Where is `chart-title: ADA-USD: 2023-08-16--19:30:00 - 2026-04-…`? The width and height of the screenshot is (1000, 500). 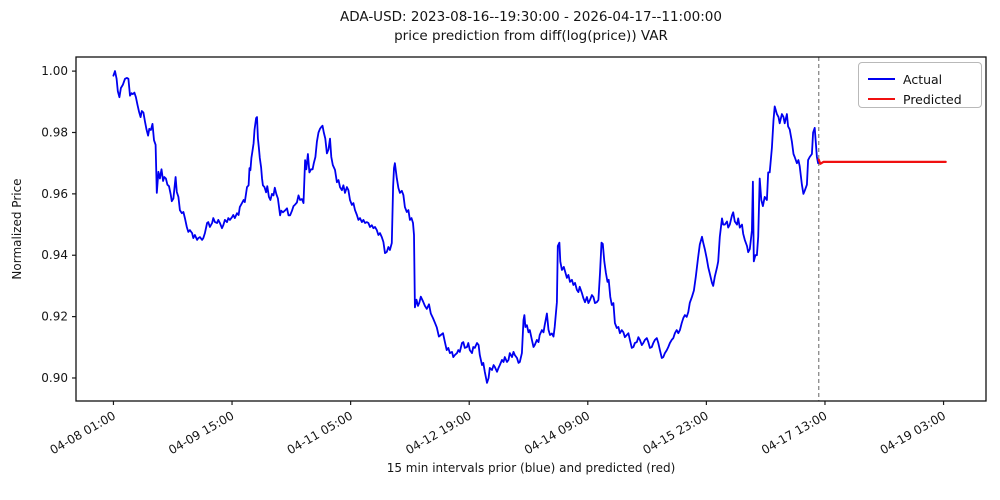
chart-title: ADA-USD: 2023-08-16--19:30:00 - 2026-04-… is located at coordinates (531, 27).